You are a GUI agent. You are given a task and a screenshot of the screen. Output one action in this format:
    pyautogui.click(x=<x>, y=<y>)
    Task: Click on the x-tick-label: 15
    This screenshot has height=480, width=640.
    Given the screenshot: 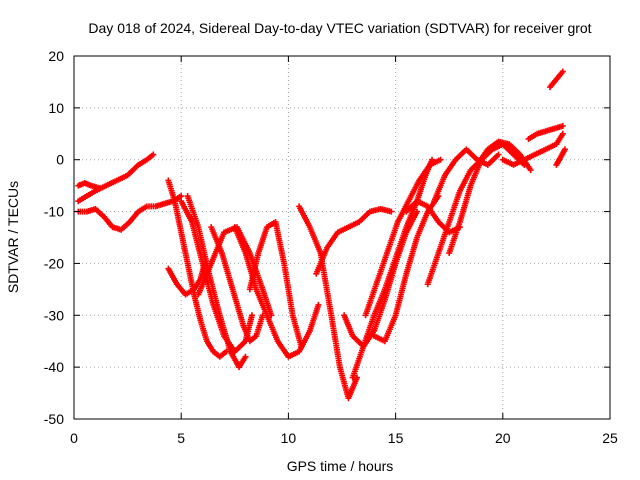 What is the action you would take?
    pyautogui.click(x=396, y=438)
    